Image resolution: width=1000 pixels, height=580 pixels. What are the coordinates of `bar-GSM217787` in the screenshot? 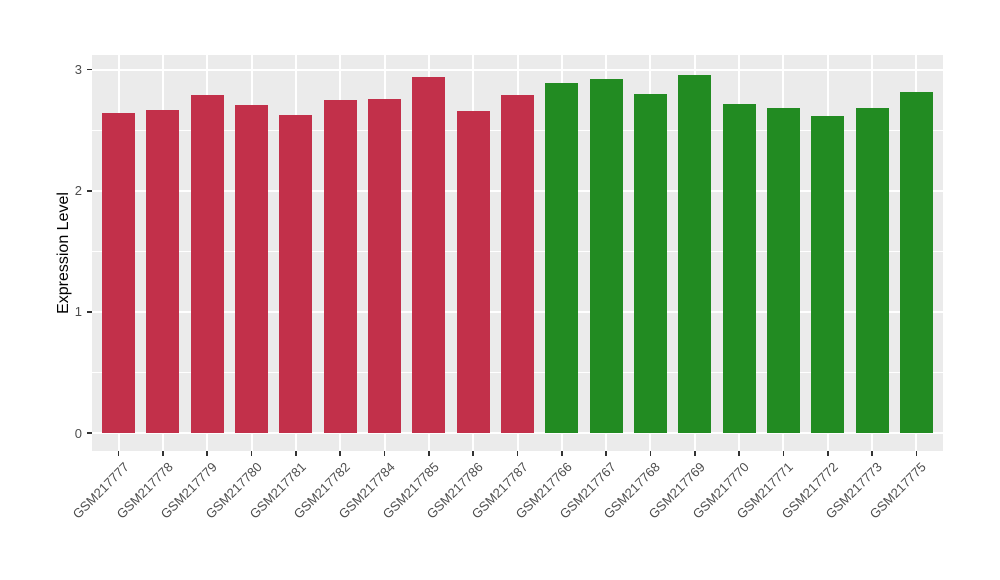 It's located at (517, 264).